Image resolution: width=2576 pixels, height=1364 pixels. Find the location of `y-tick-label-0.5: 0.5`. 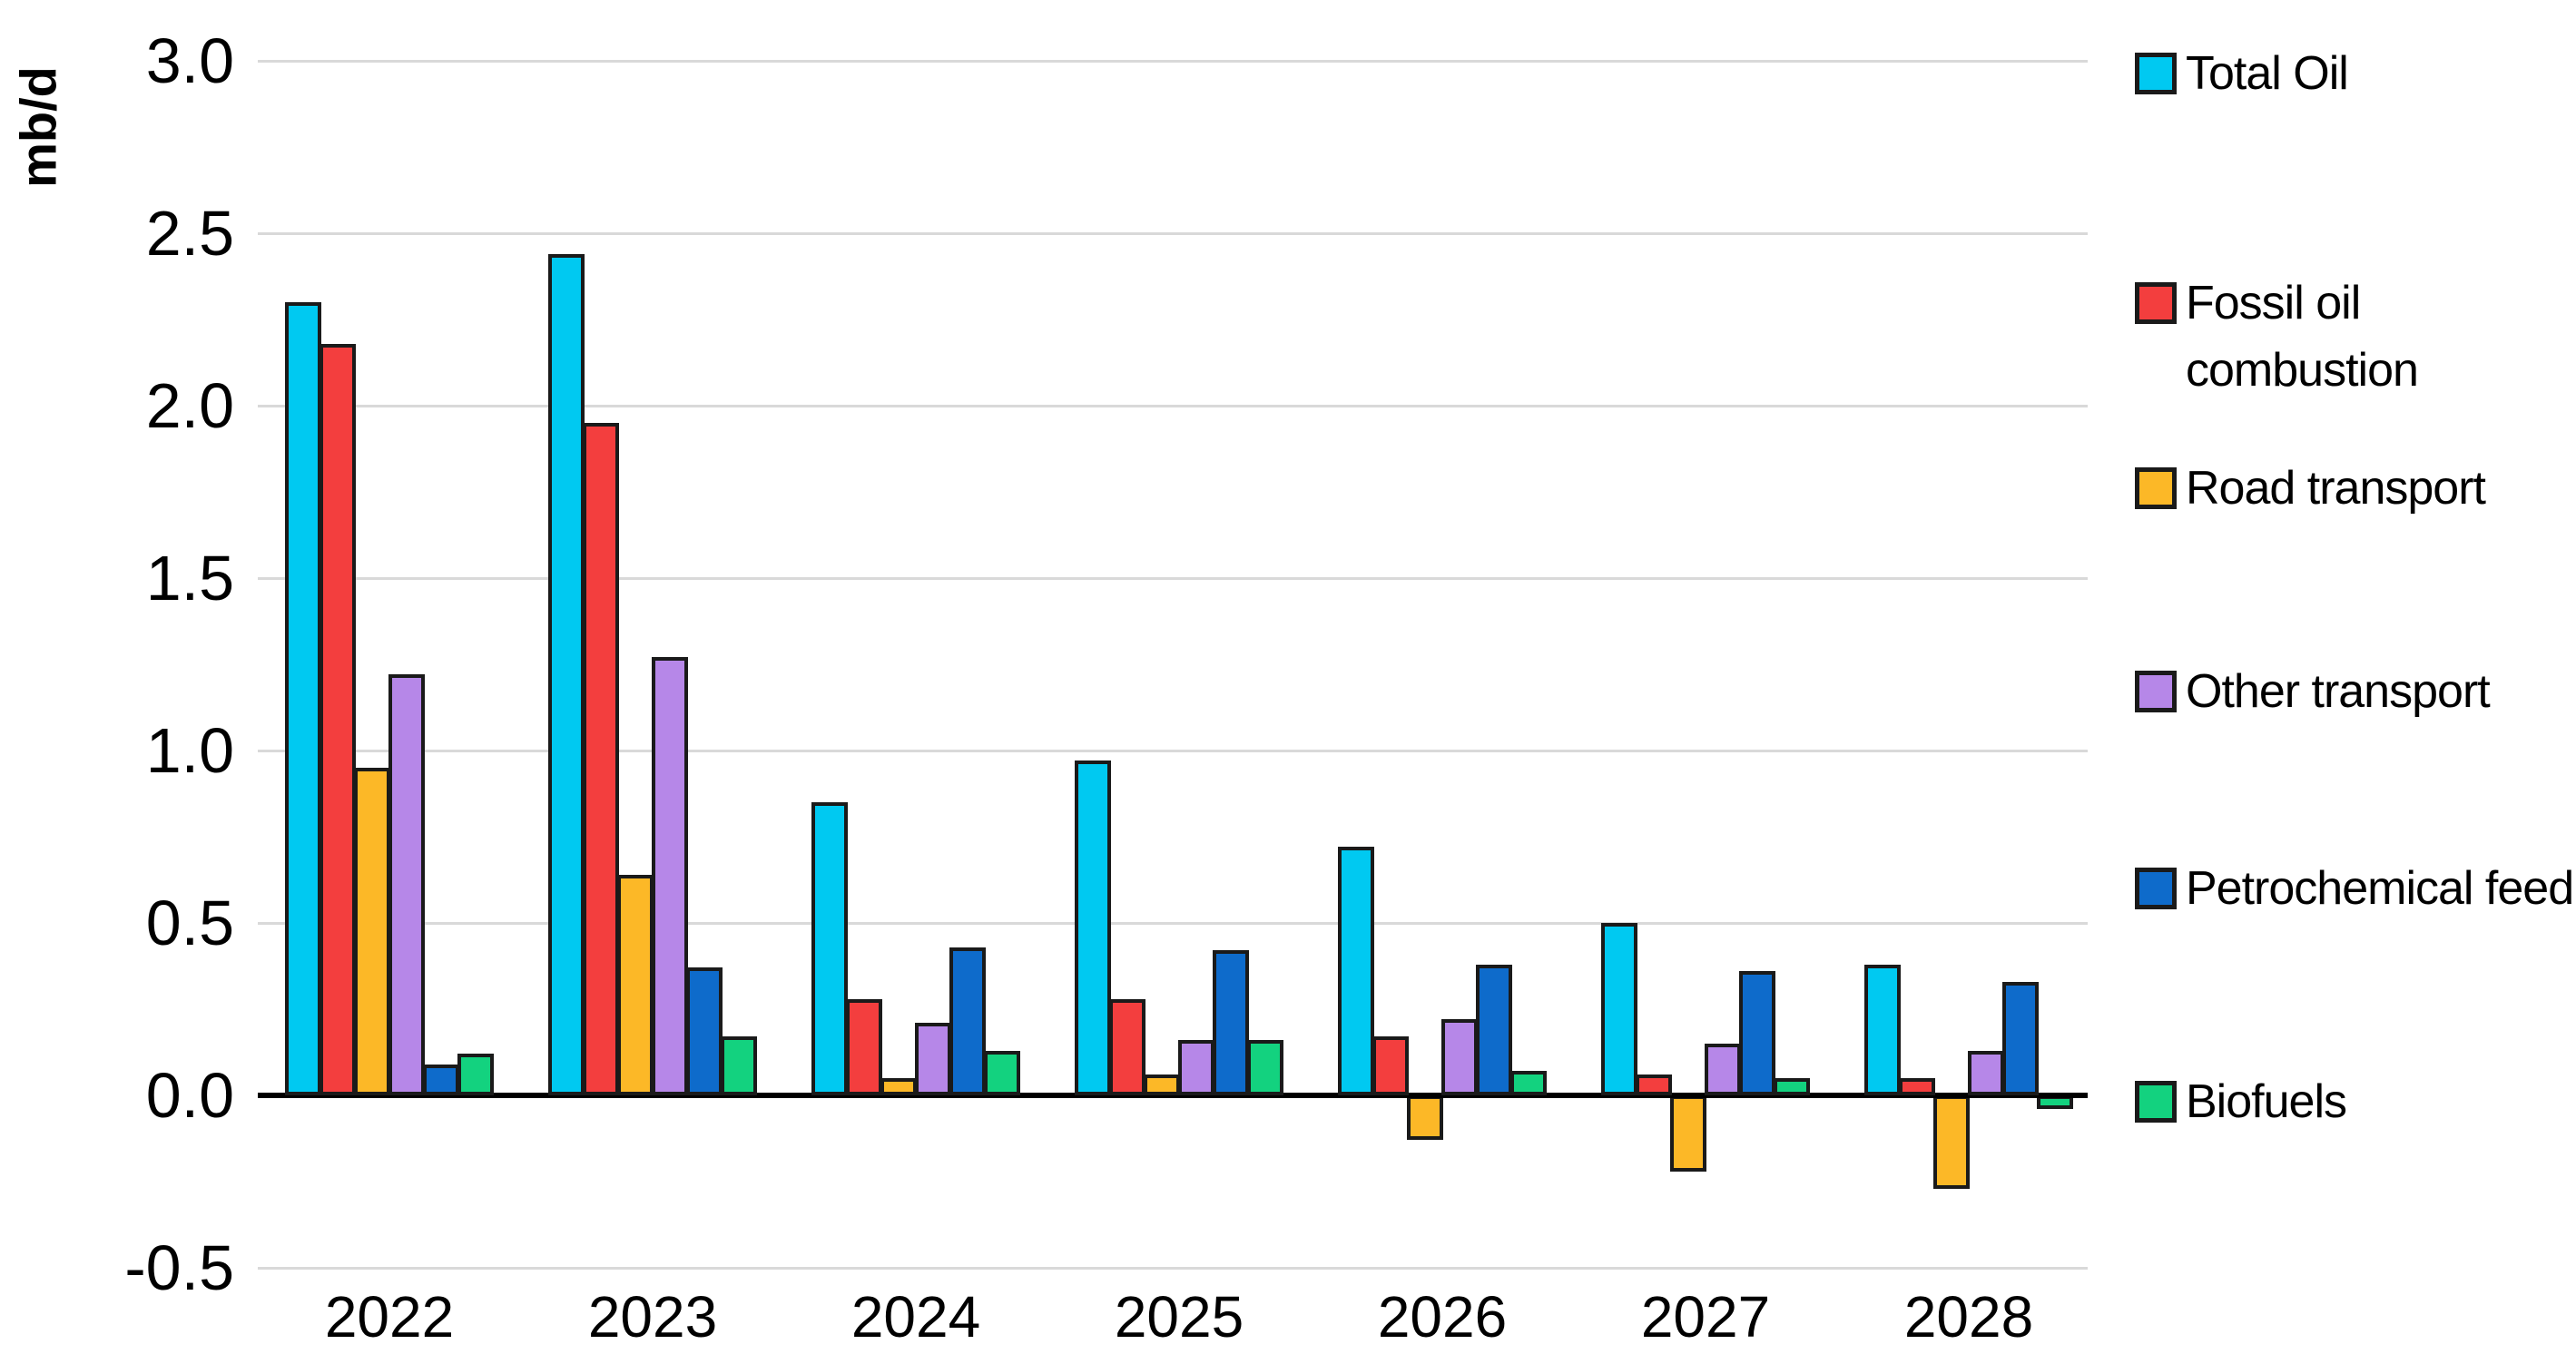

y-tick-label-0.5: 0.5 is located at coordinates (189, 923).